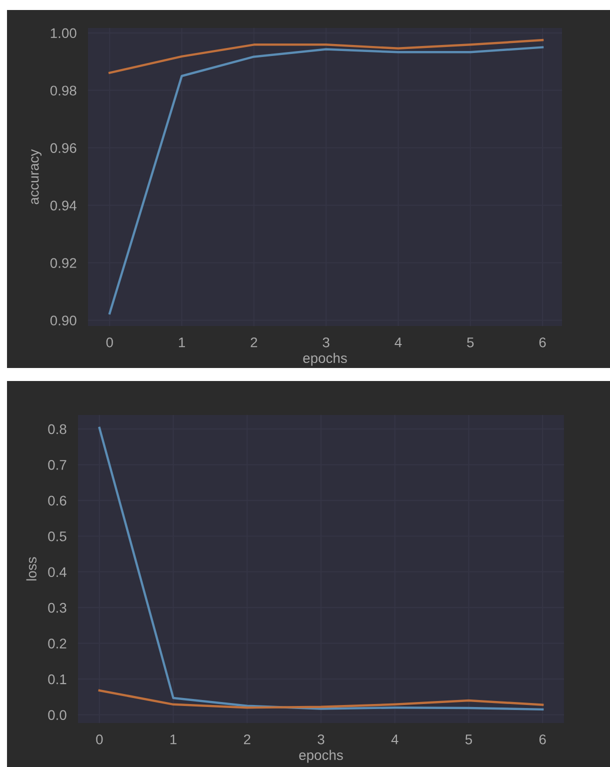 This screenshot has height=767, width=610. Describe the element at coordinates (57, 679) in the screenshot. I see `y-tick-label: 0.1` at that location.